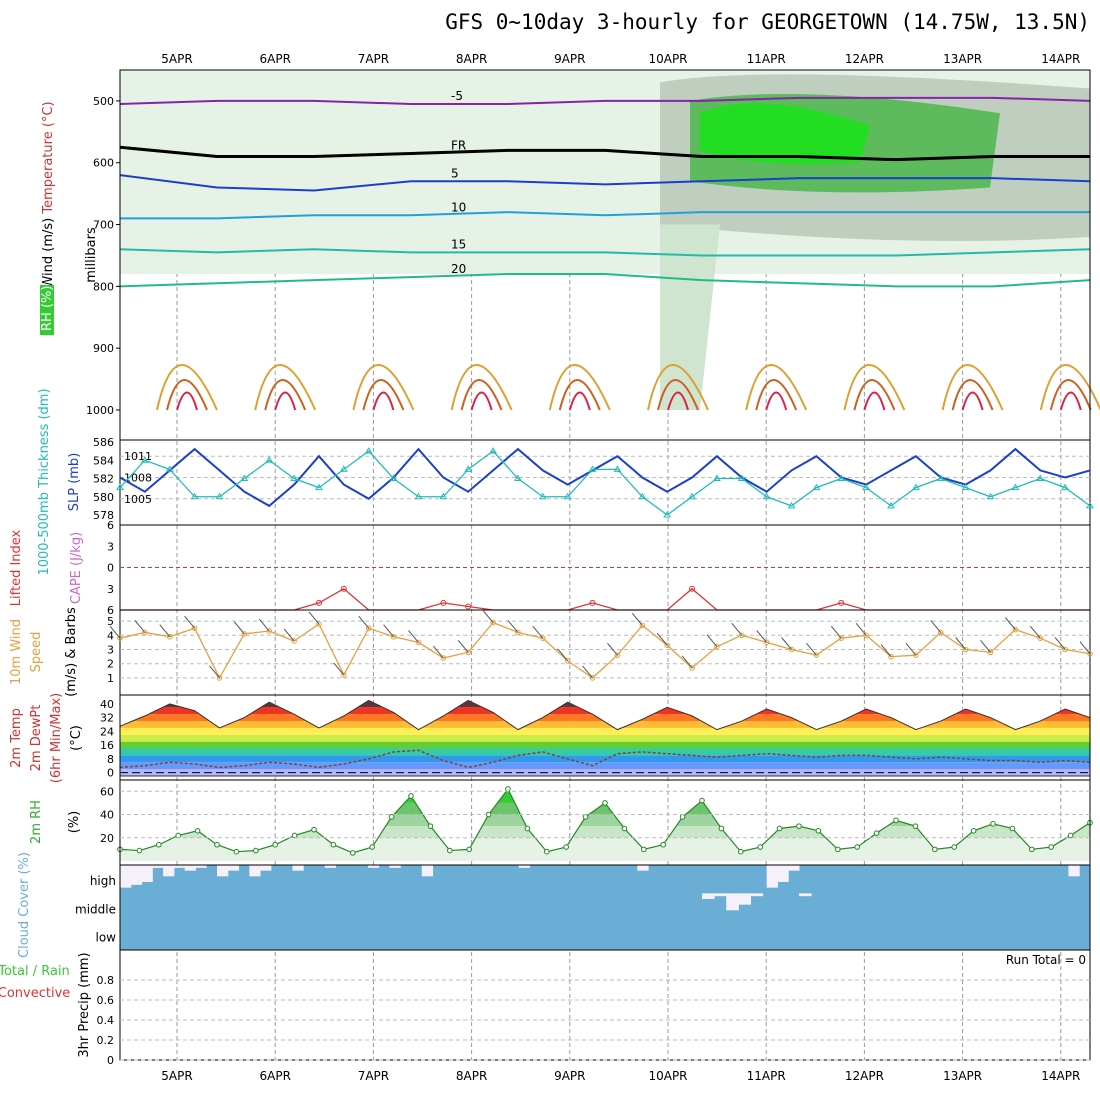 The height and width of the screenshot is (1100, 1100). What do you see at coordinates (103, 286) in the screenshot?
I see `pressure-tick: 800` at bounding box center [103, 286].